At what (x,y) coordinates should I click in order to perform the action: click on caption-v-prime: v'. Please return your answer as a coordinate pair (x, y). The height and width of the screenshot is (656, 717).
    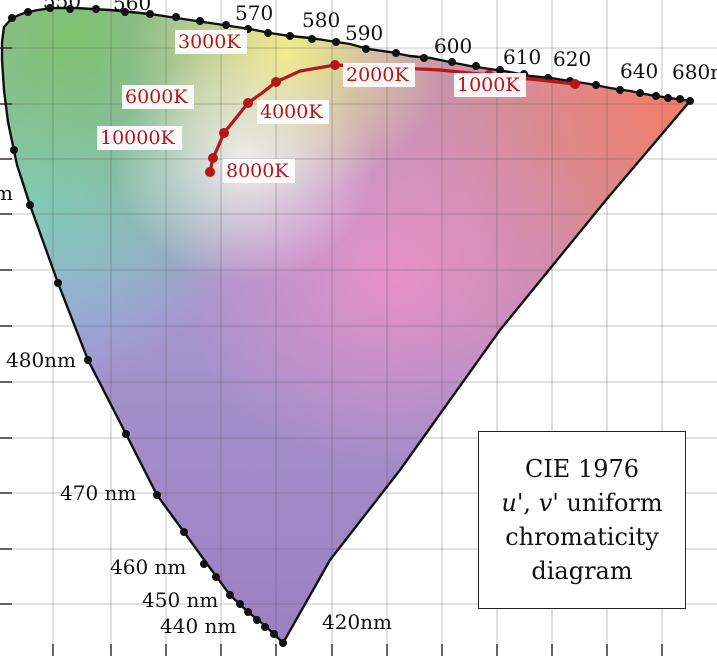
    Looking at the image, I should click on (548, 503).